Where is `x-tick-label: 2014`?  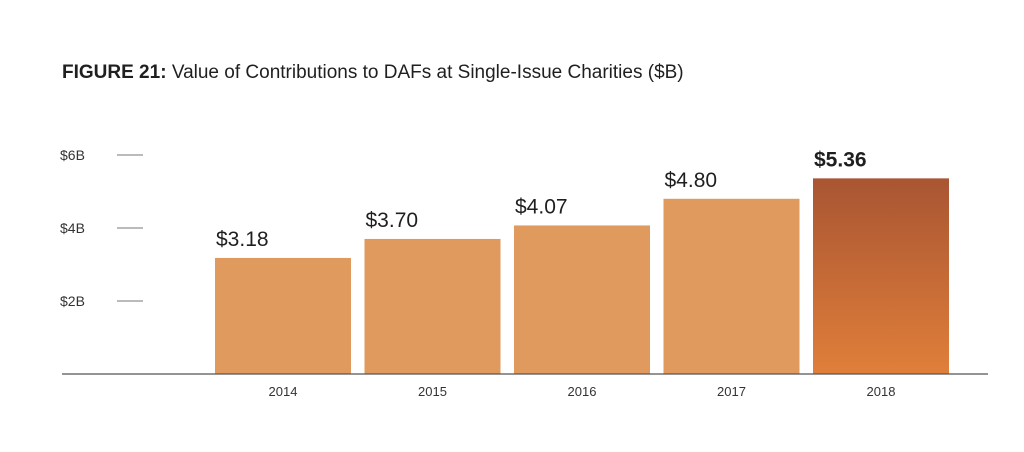 x-tick-label: 2014 is located at coordinates (283, 391).